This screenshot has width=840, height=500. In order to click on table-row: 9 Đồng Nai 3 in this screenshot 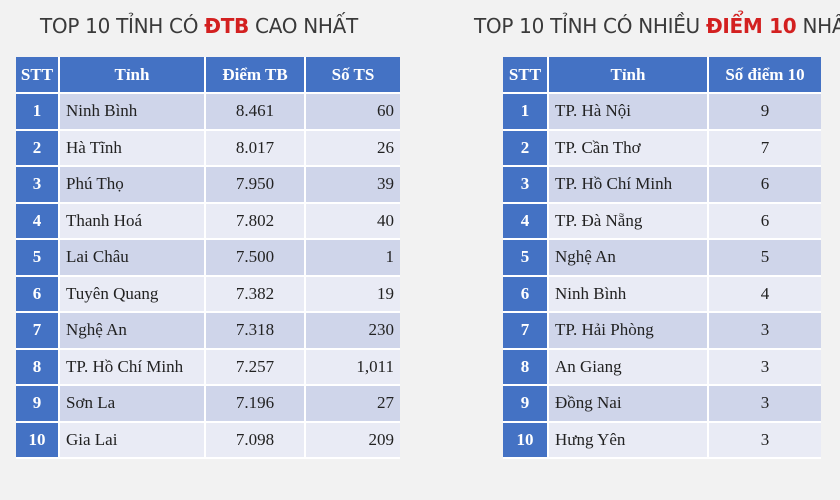, I will do `click(662, 404)`.